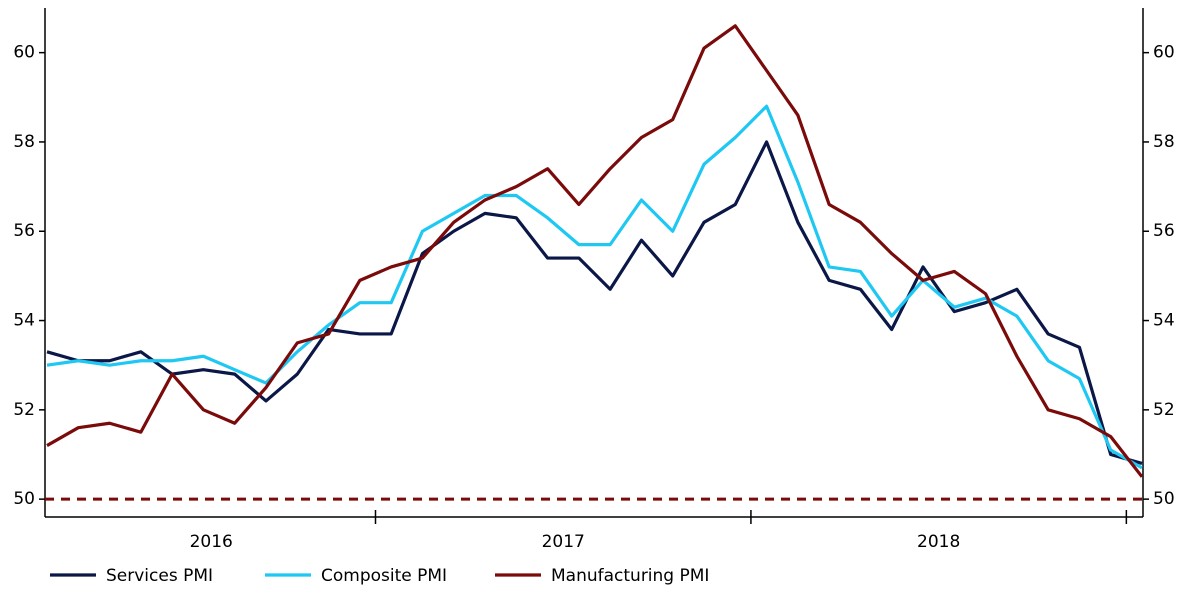 The width and height of the screenshot is (1187, 593). I want to click on x-tick-label: 2018, so click(938, 542).